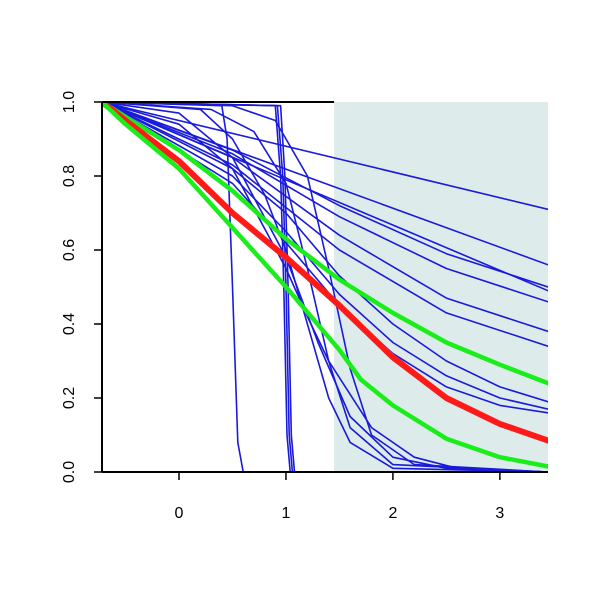 The width and height of the screenshot is (600, 600). What do you see at coordinates (69, 324) in the screenshot?
I see `y-tick-label: 0.4` at bounding box center [69, 324].